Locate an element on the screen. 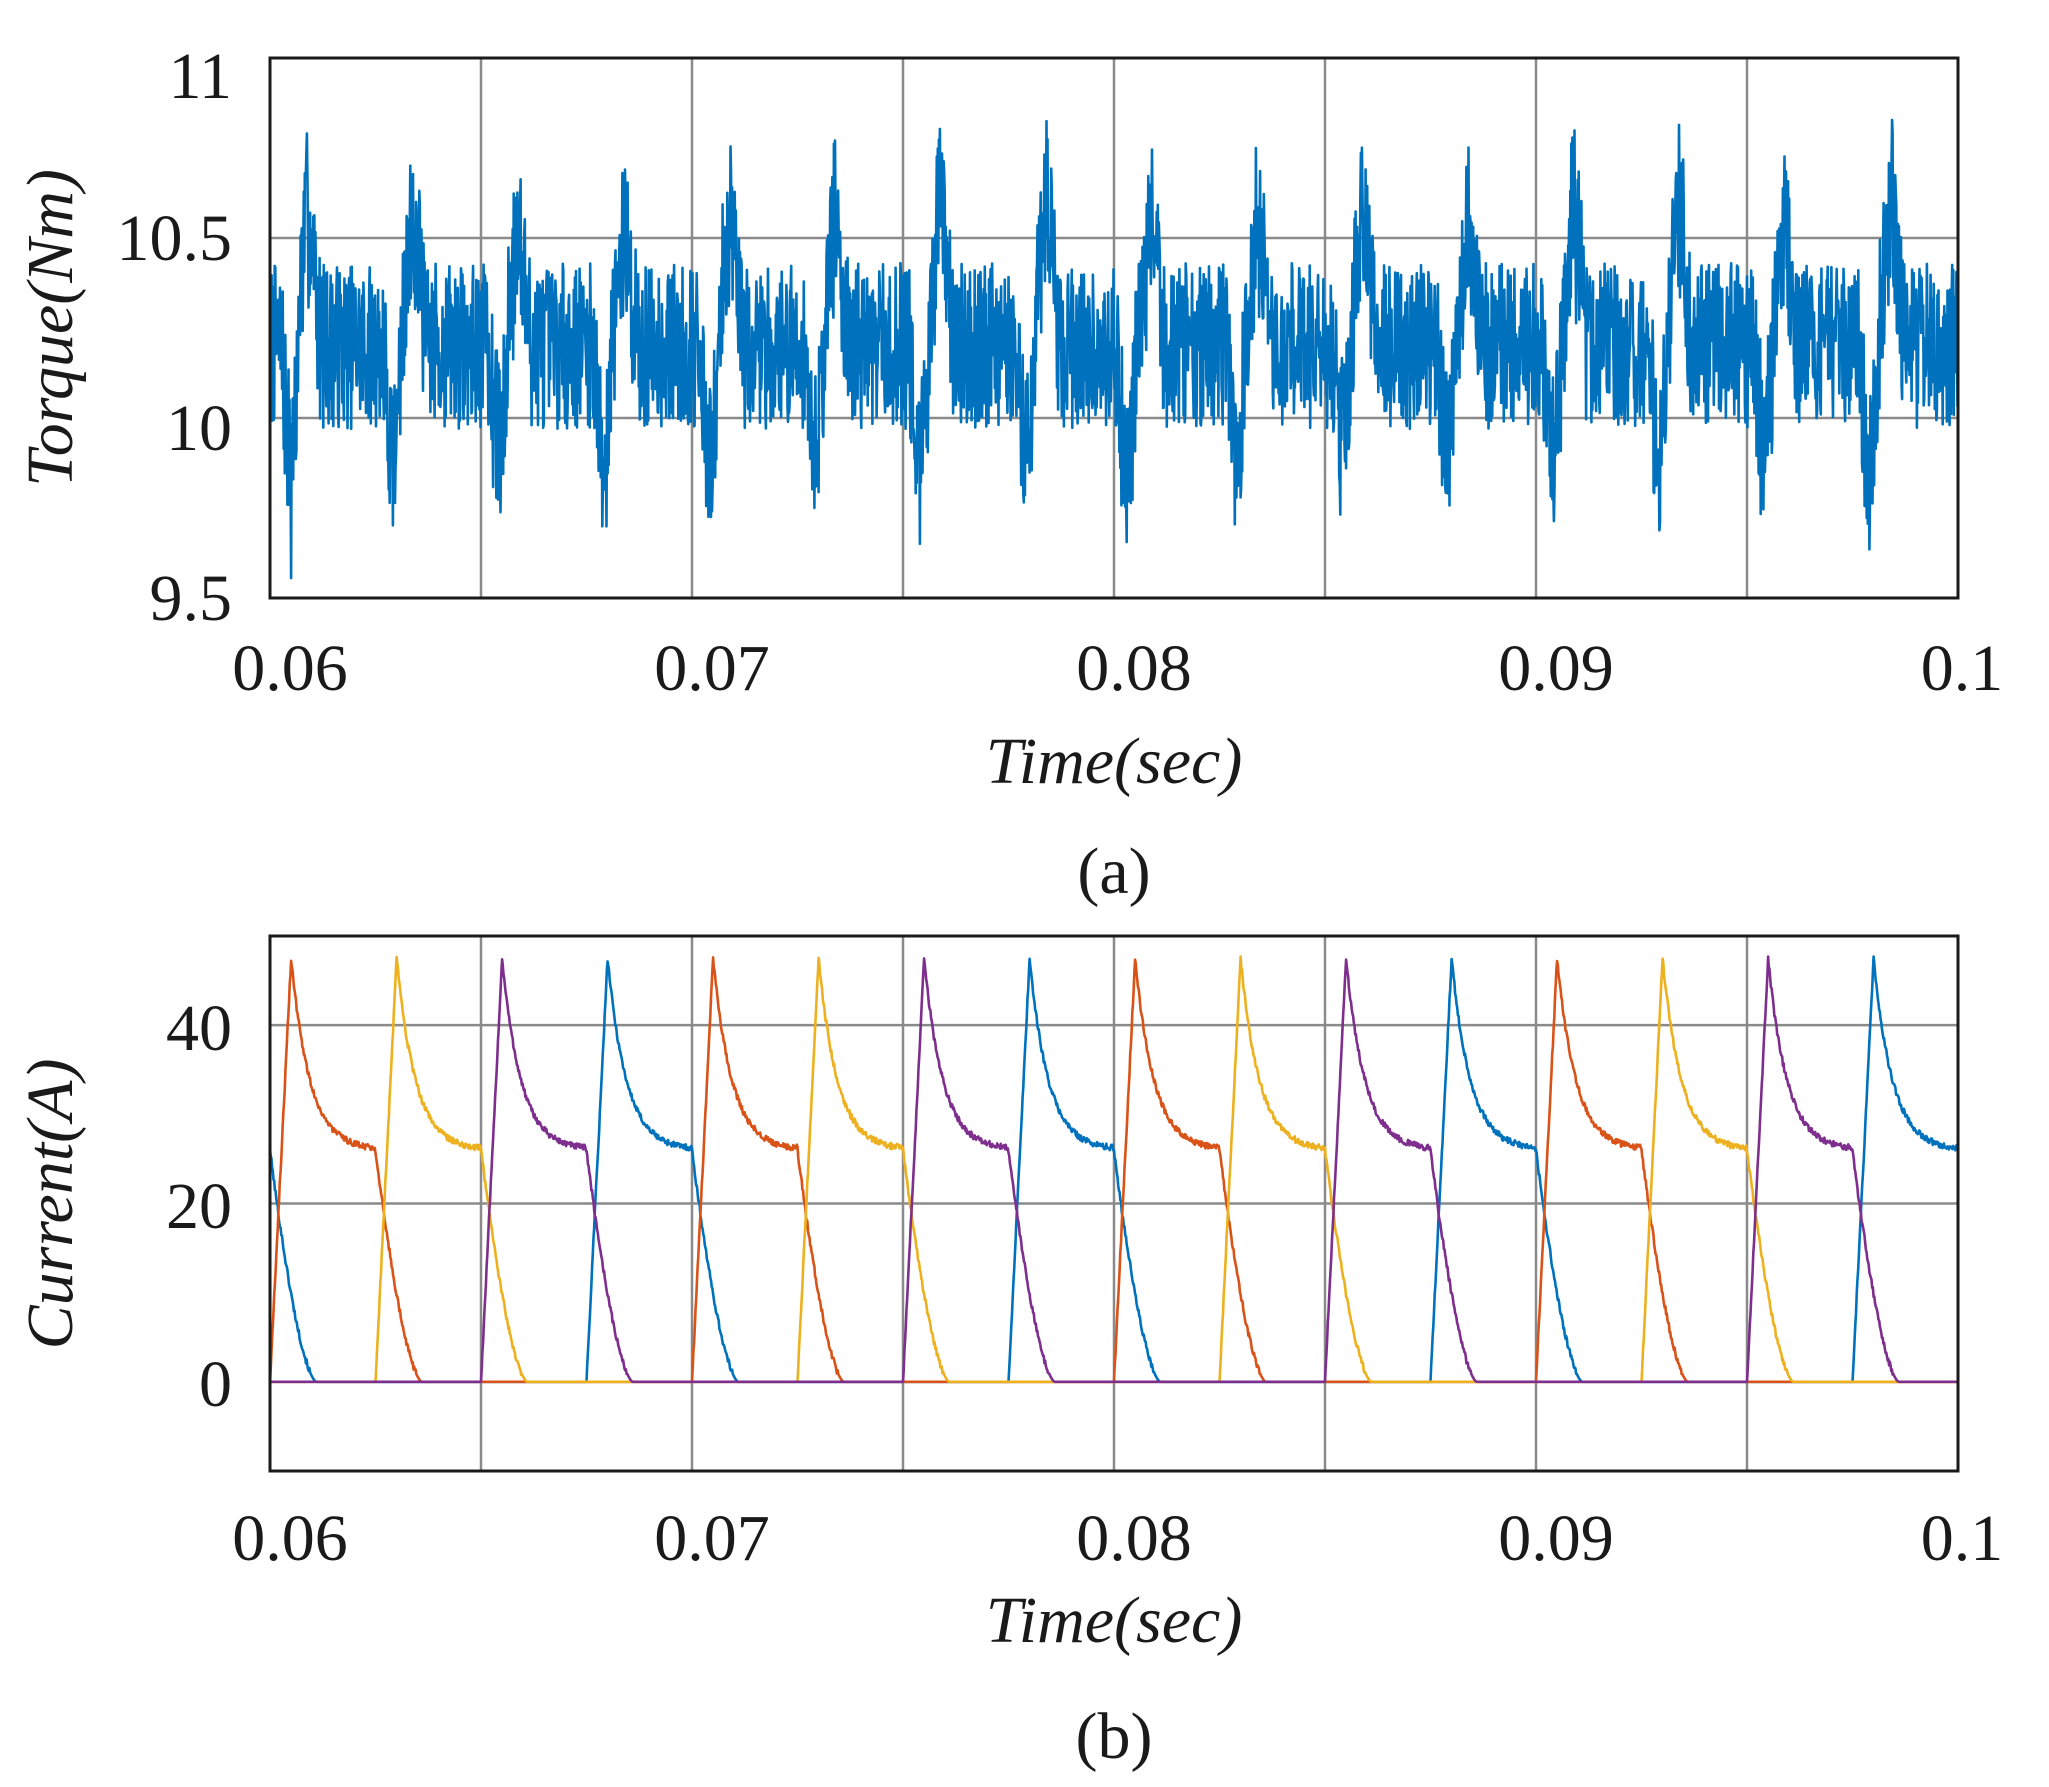 This screenshot has height=1787, width=2049. current-y-ticks: 0 20 40 is located at coordinates (199, 1206).